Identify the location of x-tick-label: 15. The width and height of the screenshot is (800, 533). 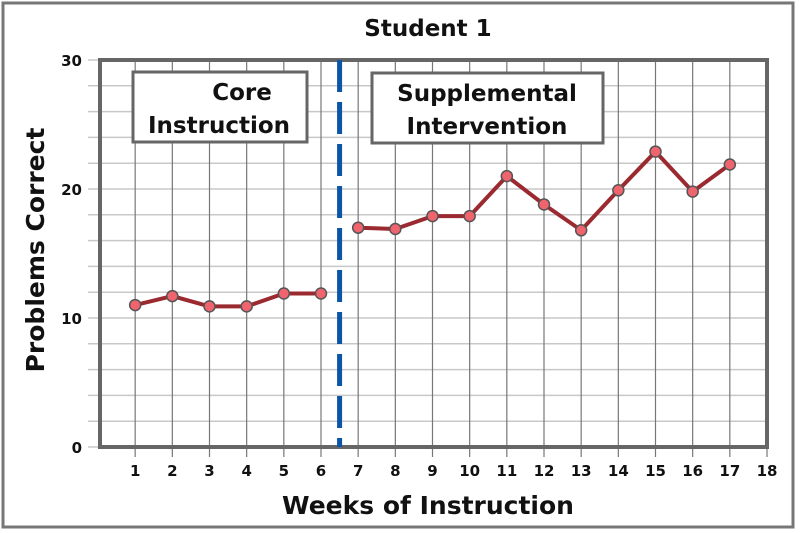
(655, 471).